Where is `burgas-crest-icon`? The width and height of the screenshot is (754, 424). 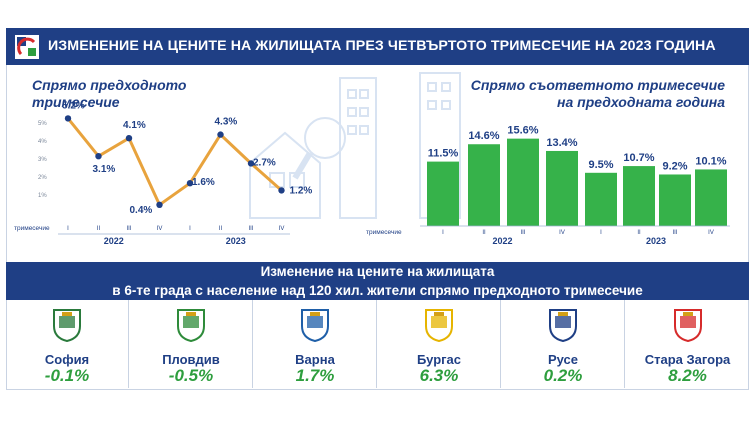 burgas-crest-icon is located at coordinates (439, 325).